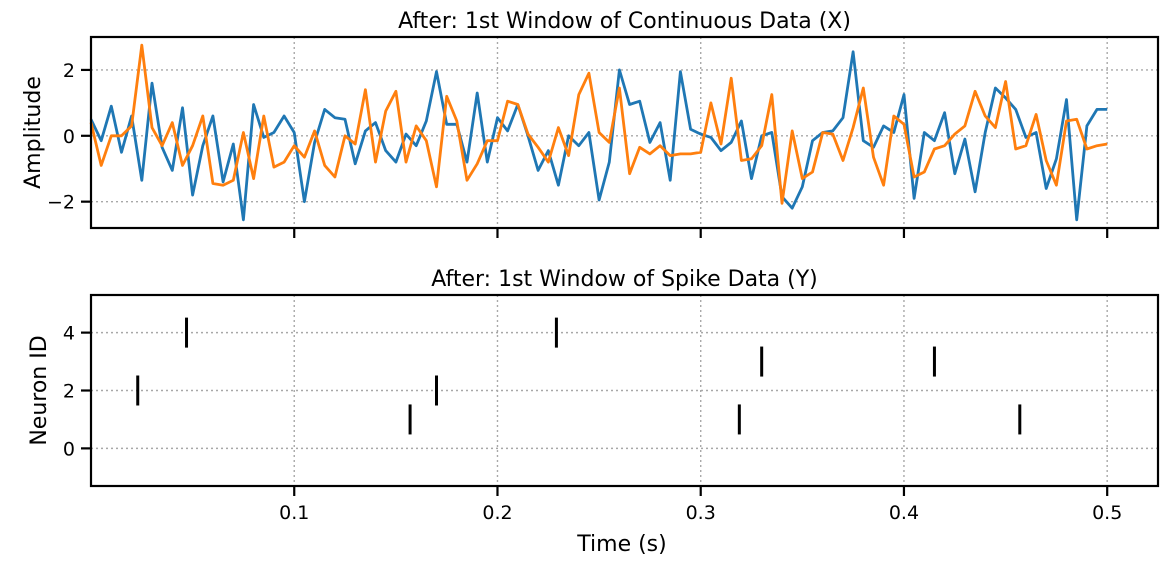 This screenshot has width=1166, height=566. What do you see at coordinates (69, 334) in the screenshot?
I see `y-tick-label: 4` at bounding box center [69, 334].